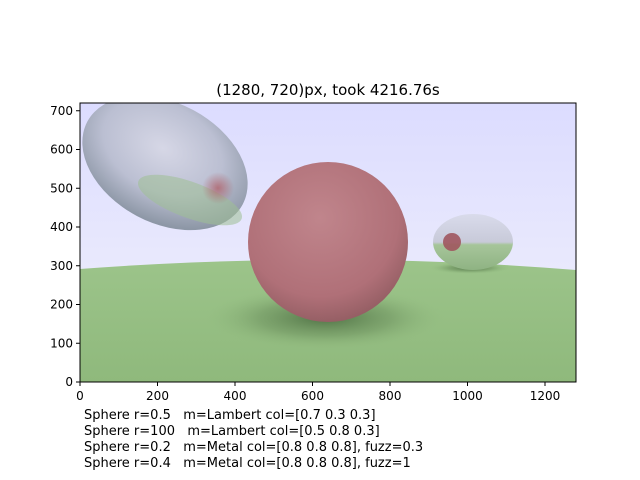 This screenshot has width=640, height=480. Describe the element at coordinates (61, 188) in the screenshot. I see `y-tick-label: 500` at that location.